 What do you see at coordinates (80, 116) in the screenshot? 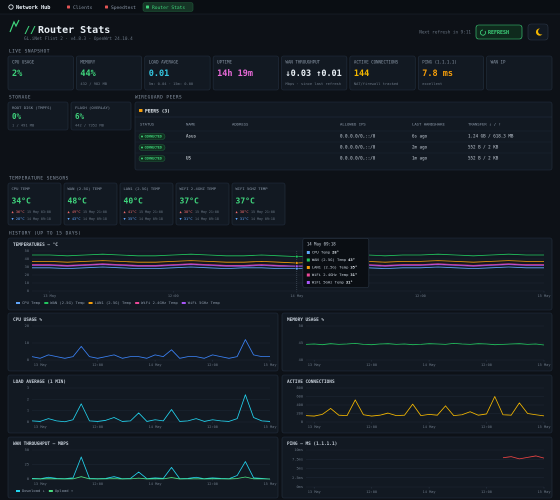
I see `storage-value: 6%` at bounding box center [80, 116].